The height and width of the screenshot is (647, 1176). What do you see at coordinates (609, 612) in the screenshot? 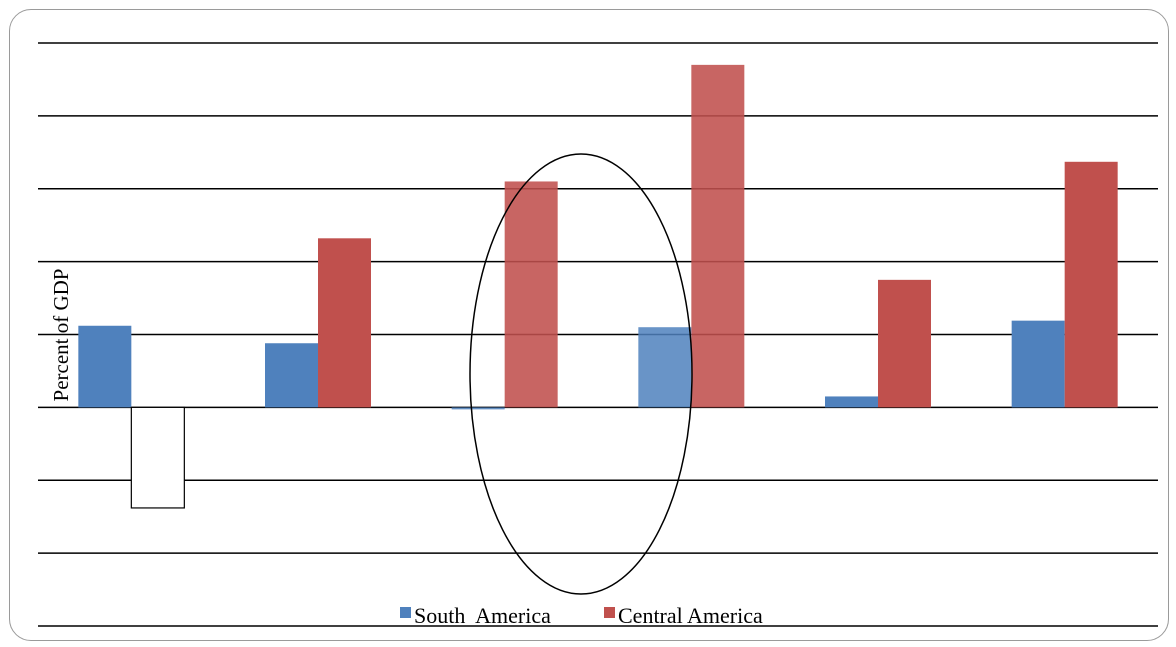
I see `legend-swatch-central-america` at bounding box center [609, 612].